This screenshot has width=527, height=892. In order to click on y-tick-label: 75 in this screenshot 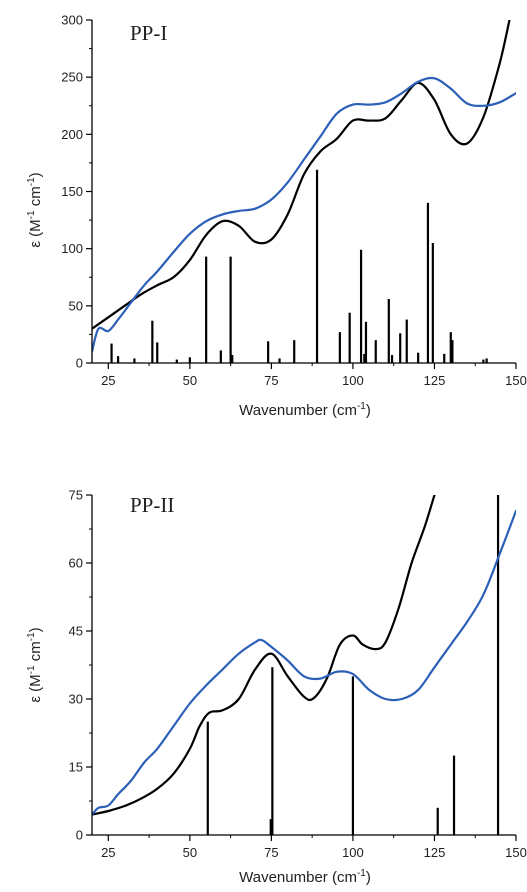, I will do `click(76, 495)`.